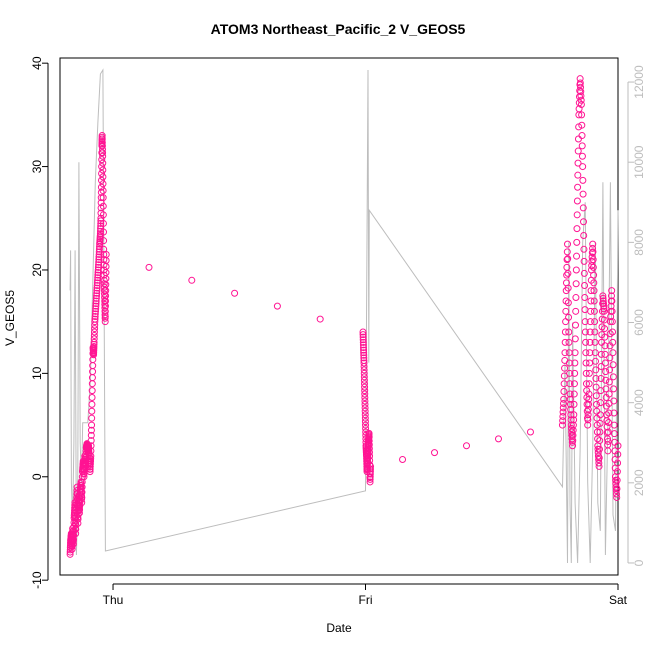 Image resolution: width=650 pixels, height=650 pixels. What do you see at coordinates (37, 270) in the screenshot?
I see `y-tick-label: 20` at bounding box center [37, 270].